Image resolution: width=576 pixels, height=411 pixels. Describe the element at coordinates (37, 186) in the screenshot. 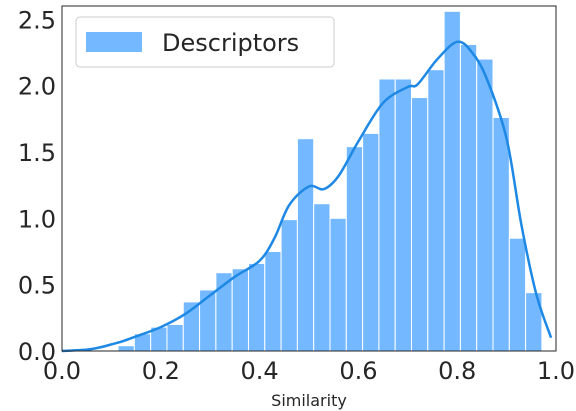

I see `y-tick-labels: 0.0 0.5 1.0 1.5 2.0 2.5` at that location.